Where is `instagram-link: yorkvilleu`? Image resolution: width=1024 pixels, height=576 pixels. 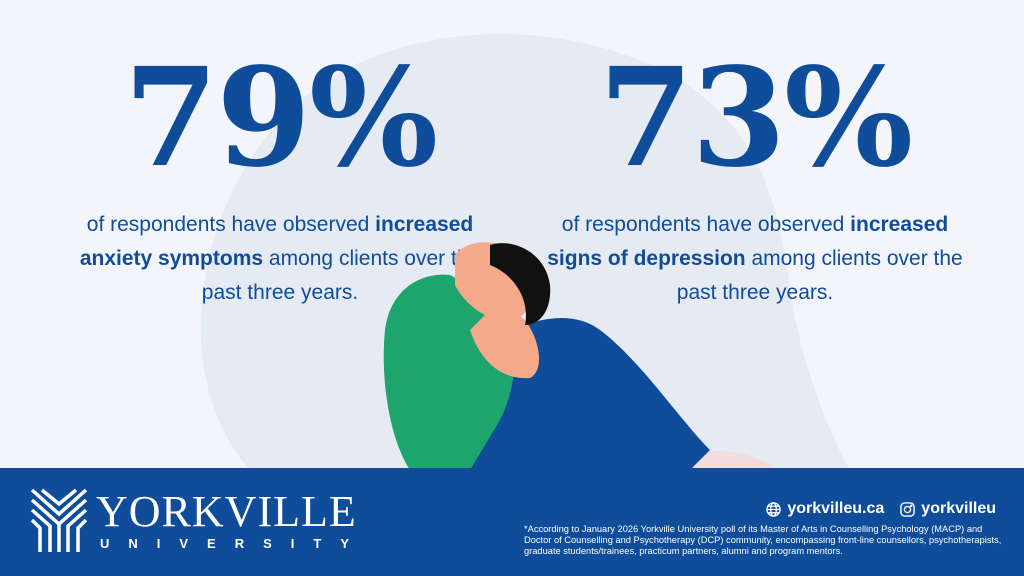
instagram-link: yorkvilleu is located at coordinates (948, 509).